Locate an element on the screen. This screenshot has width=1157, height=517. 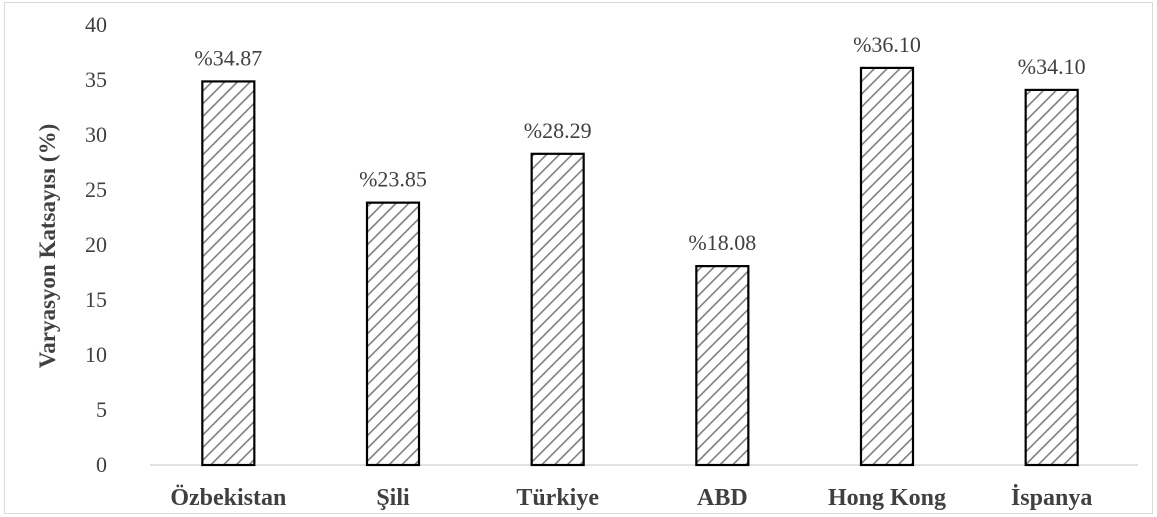
data-label: %23.85 is located at coordinates (393, 179).